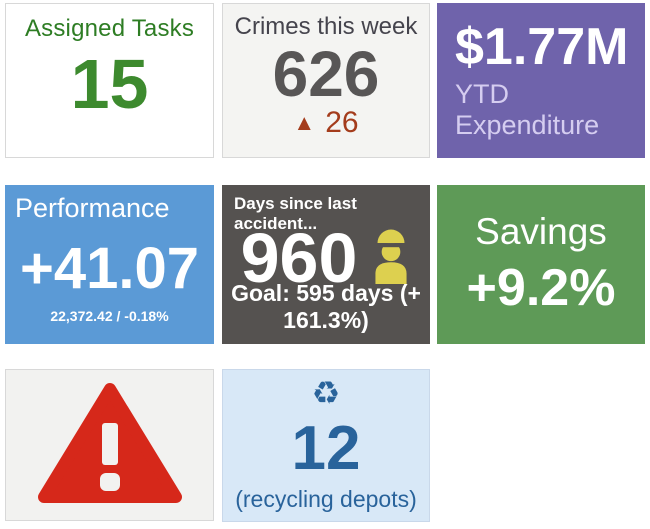 The height and width of the screenshot is (529, 650). Describe the element at coordinates (391, 258) in the screenshot. I see `worker-icon` at that location.